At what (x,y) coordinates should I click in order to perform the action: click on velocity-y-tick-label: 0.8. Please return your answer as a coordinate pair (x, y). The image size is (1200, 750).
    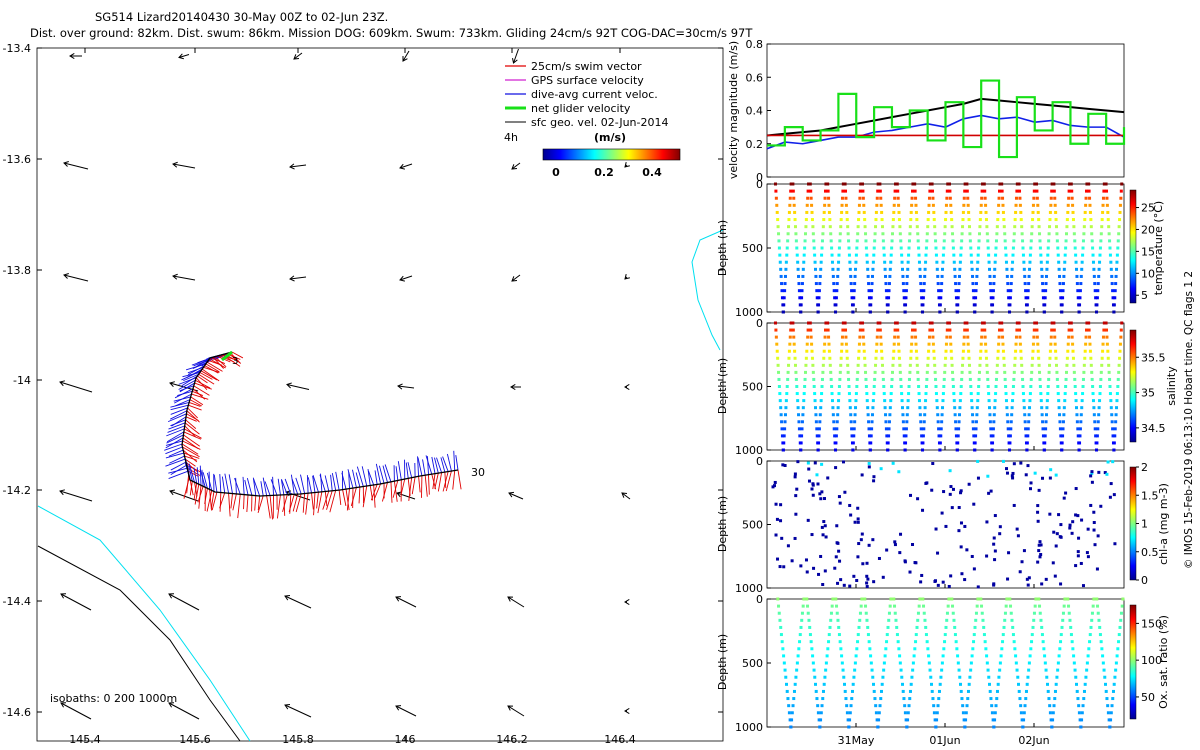
    Looking at the image, I should click on (755, 44).